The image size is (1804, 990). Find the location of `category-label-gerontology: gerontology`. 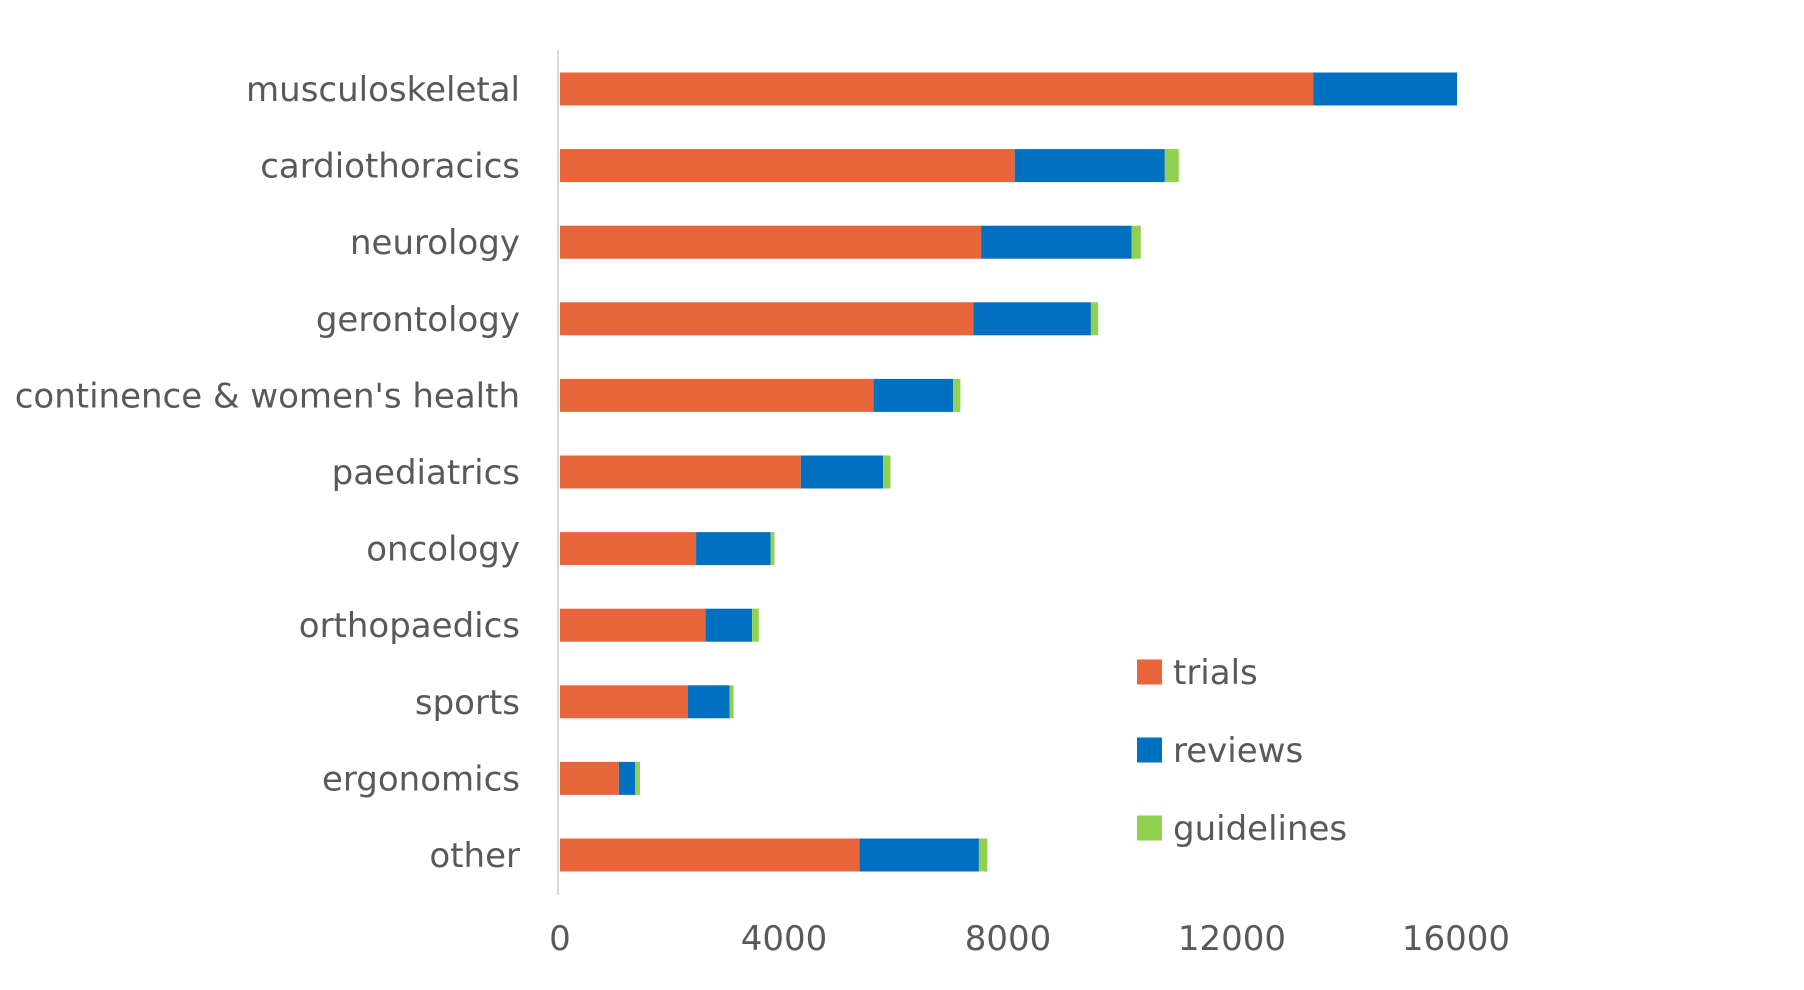

category-label-gerontology: gerontology is located at coordinates (418, 320).